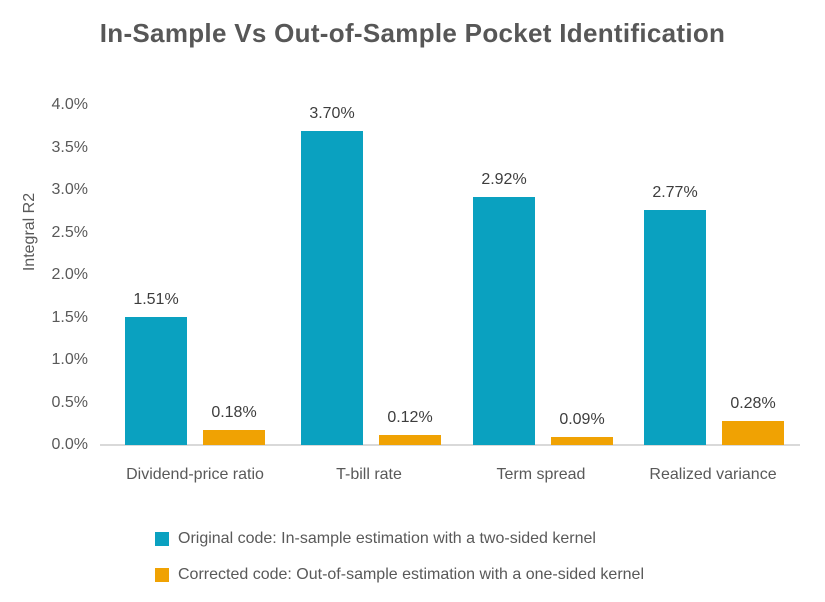  I want to click on bar-original-t-bill-rate, so click(332, 288).